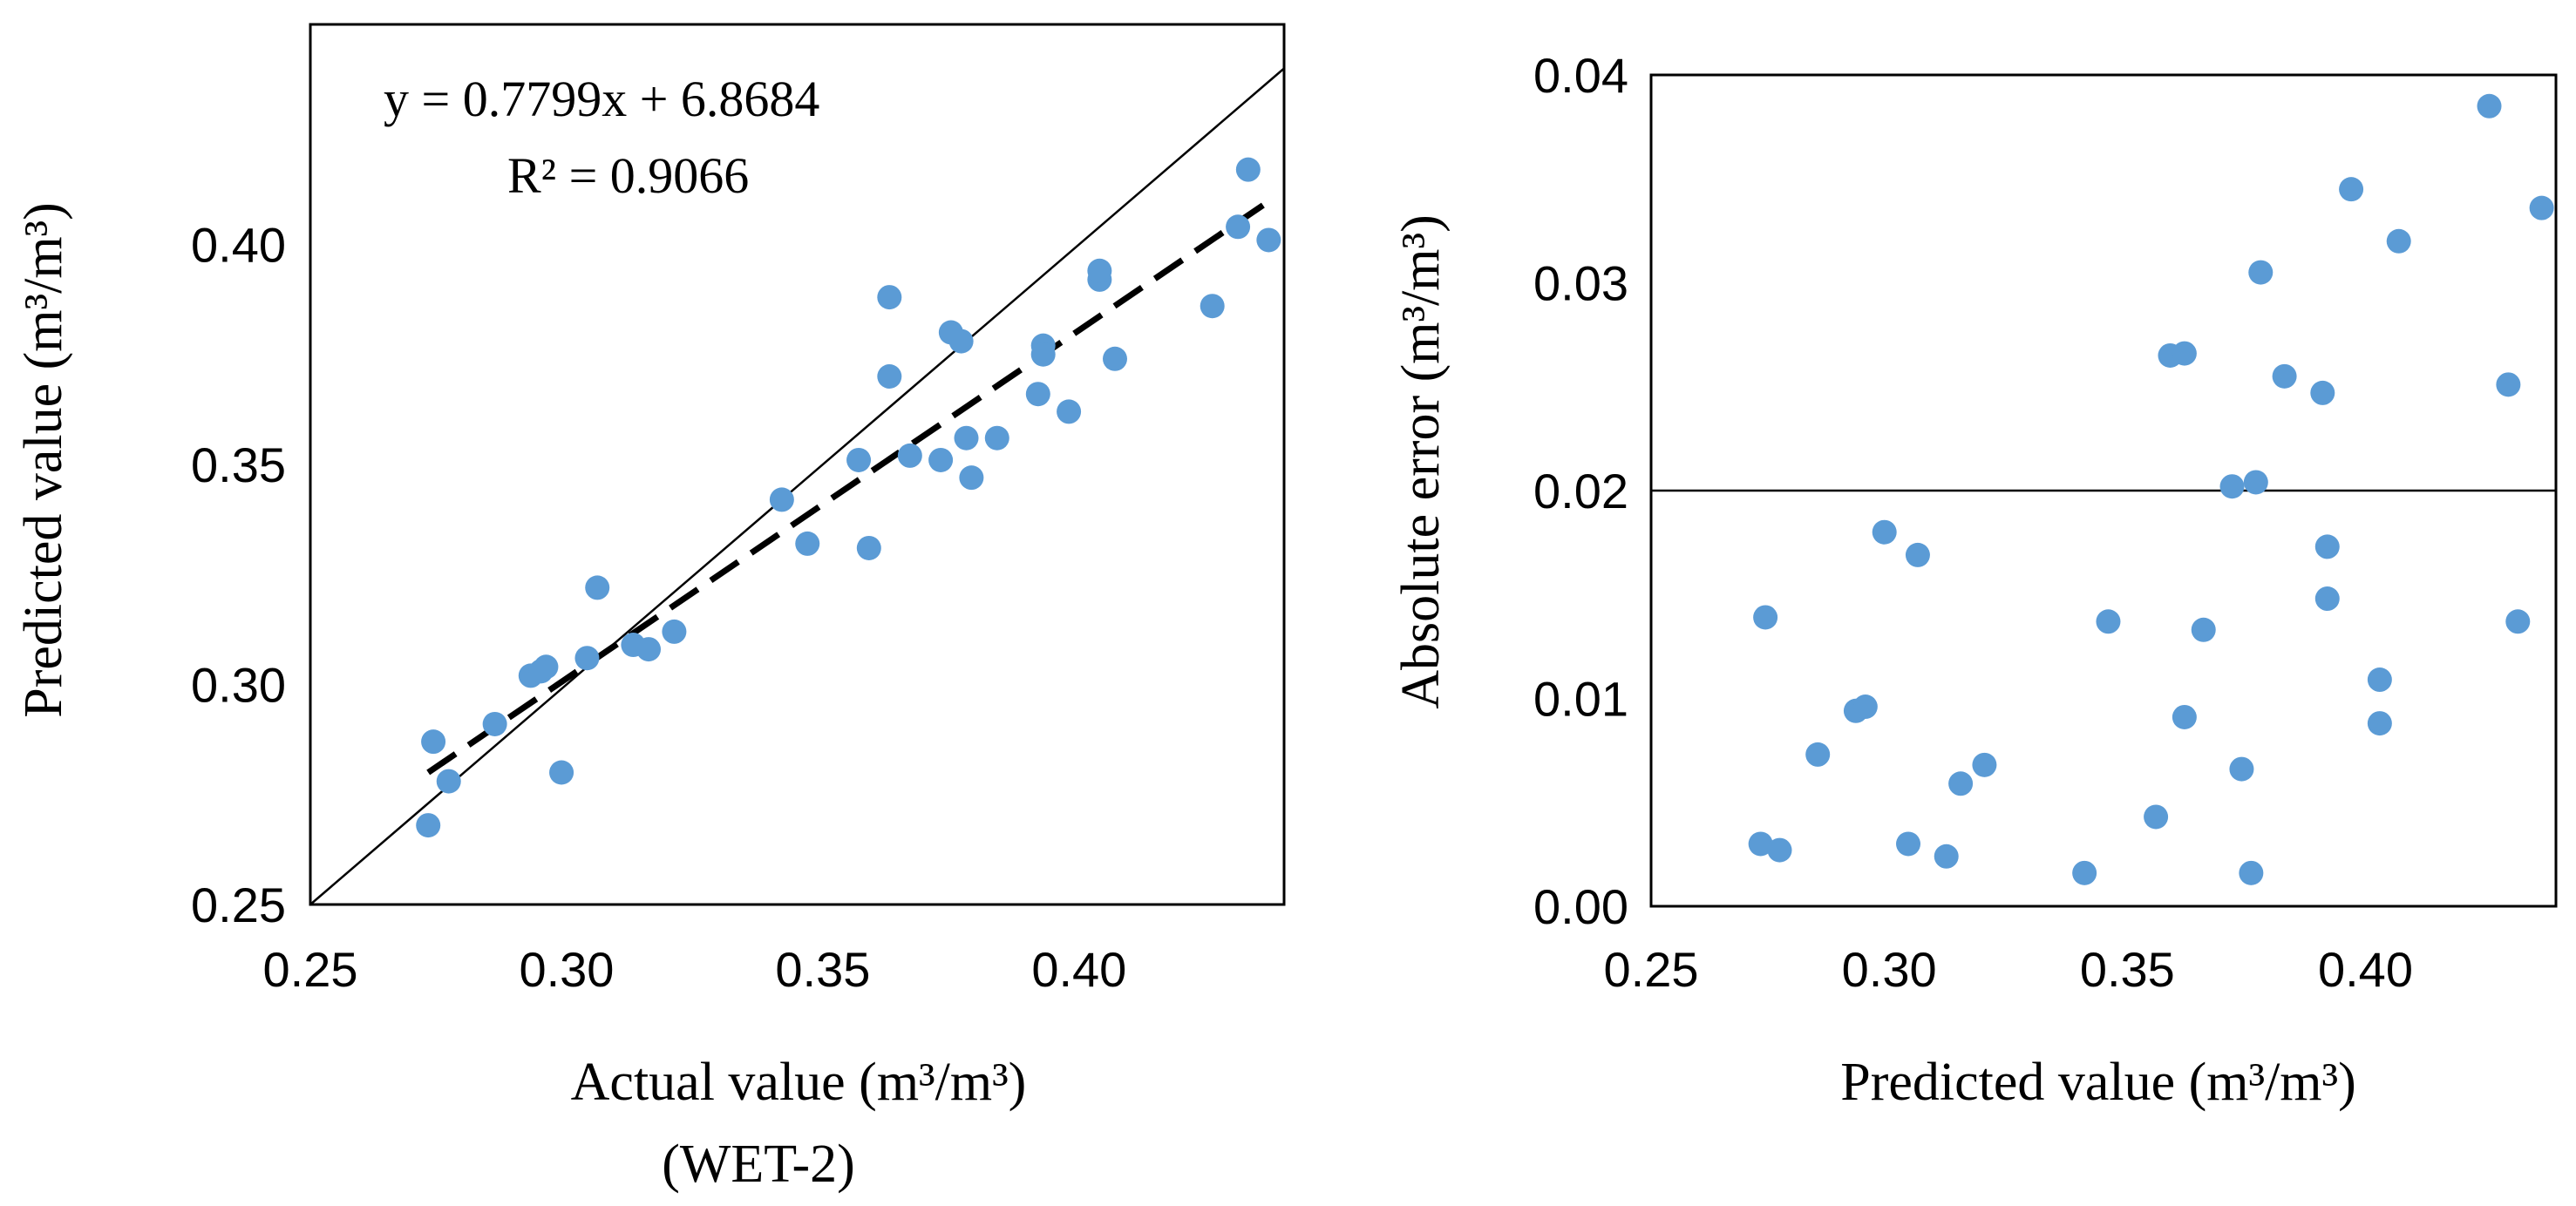  Describe the element at coordinates (238, 904) in the screenshot. I see `y-tick-label: 0.25` at that location.